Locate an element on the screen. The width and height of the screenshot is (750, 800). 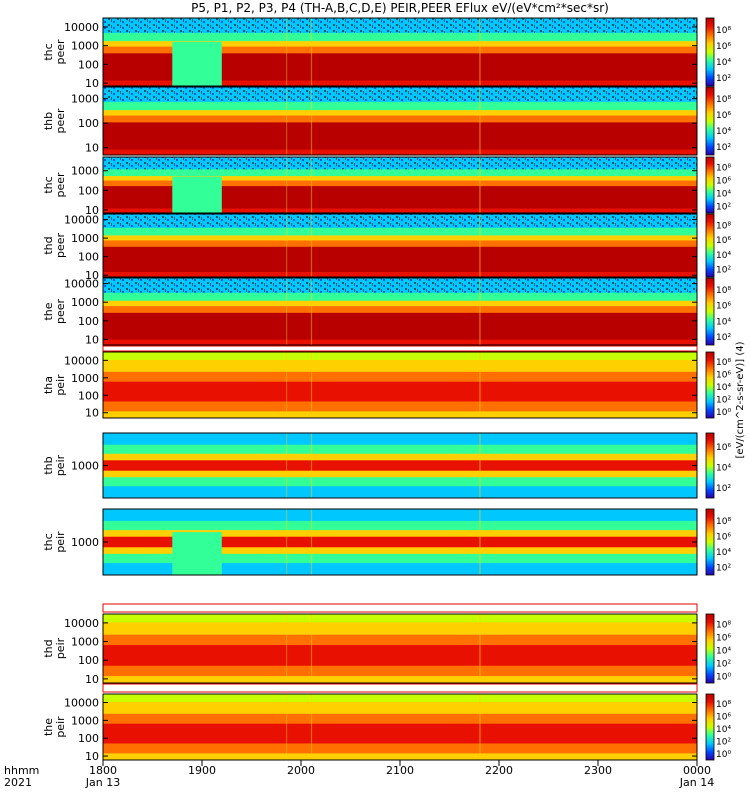
panel-label-probe: thb is located at coordinates (48, 465).